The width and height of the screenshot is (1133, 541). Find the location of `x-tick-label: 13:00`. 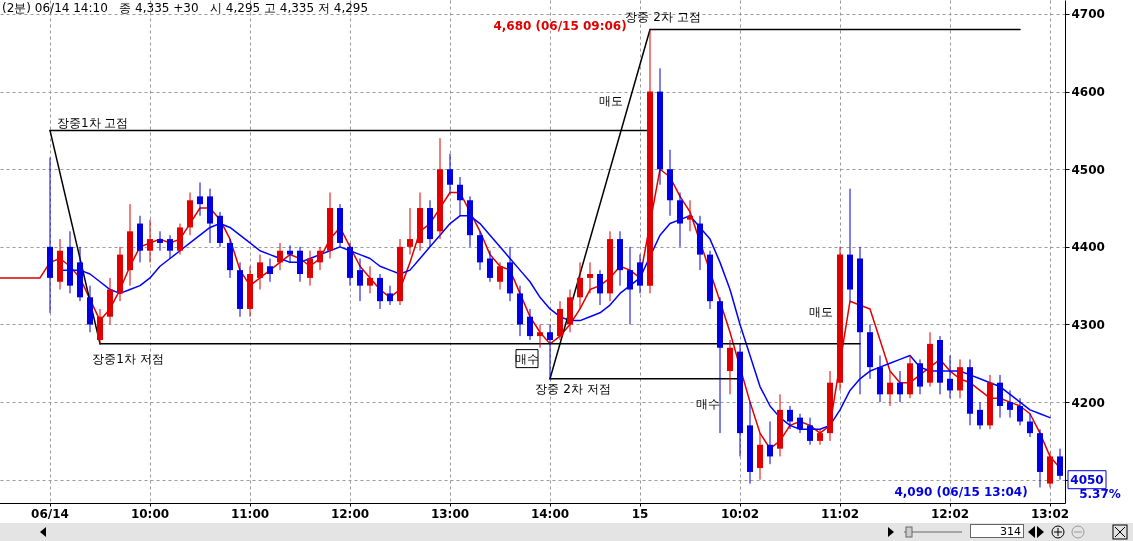

x-tick-label: 13:00 is located at coordinates (450, 513).